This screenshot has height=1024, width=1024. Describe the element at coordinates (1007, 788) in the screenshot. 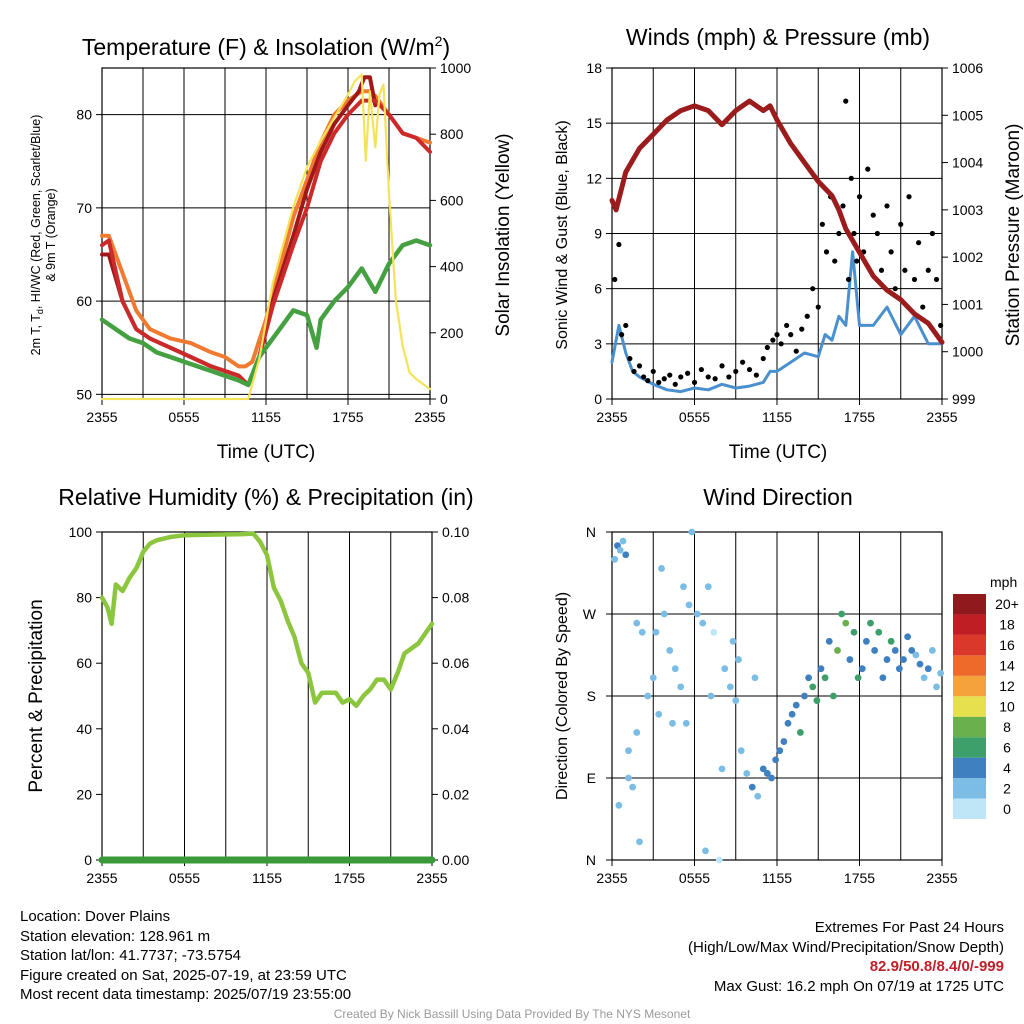

I see `legend-label: 2` at that location.